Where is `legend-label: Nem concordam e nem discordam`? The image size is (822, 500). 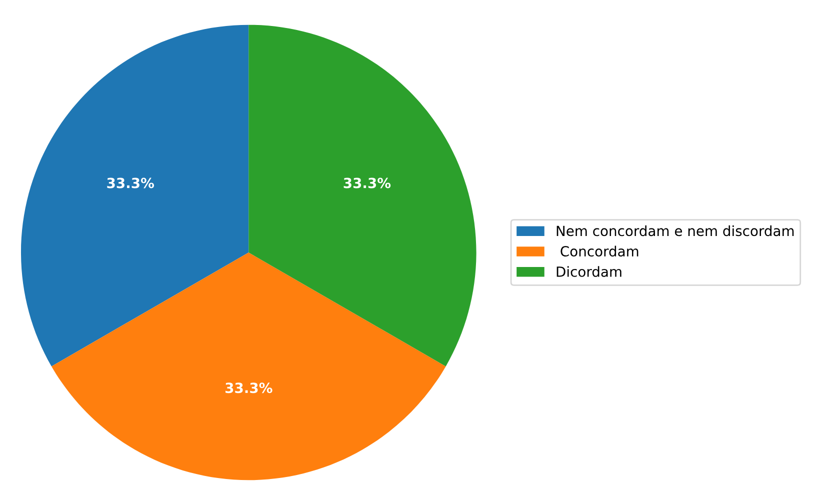 legend-label: Nem concordam e nem discordam is located at coordinates (675, 230).